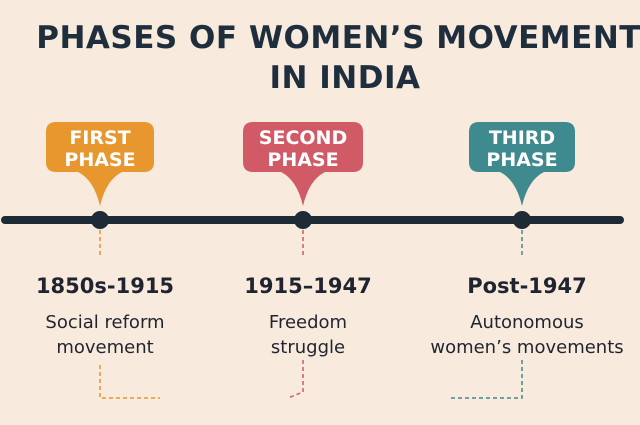  What do you see at coordinates (338, 38) in the screenshot?
I see `title-line: PHASES OF WOMEN’S MOVEMENTS` at bounding box center [338, 38].